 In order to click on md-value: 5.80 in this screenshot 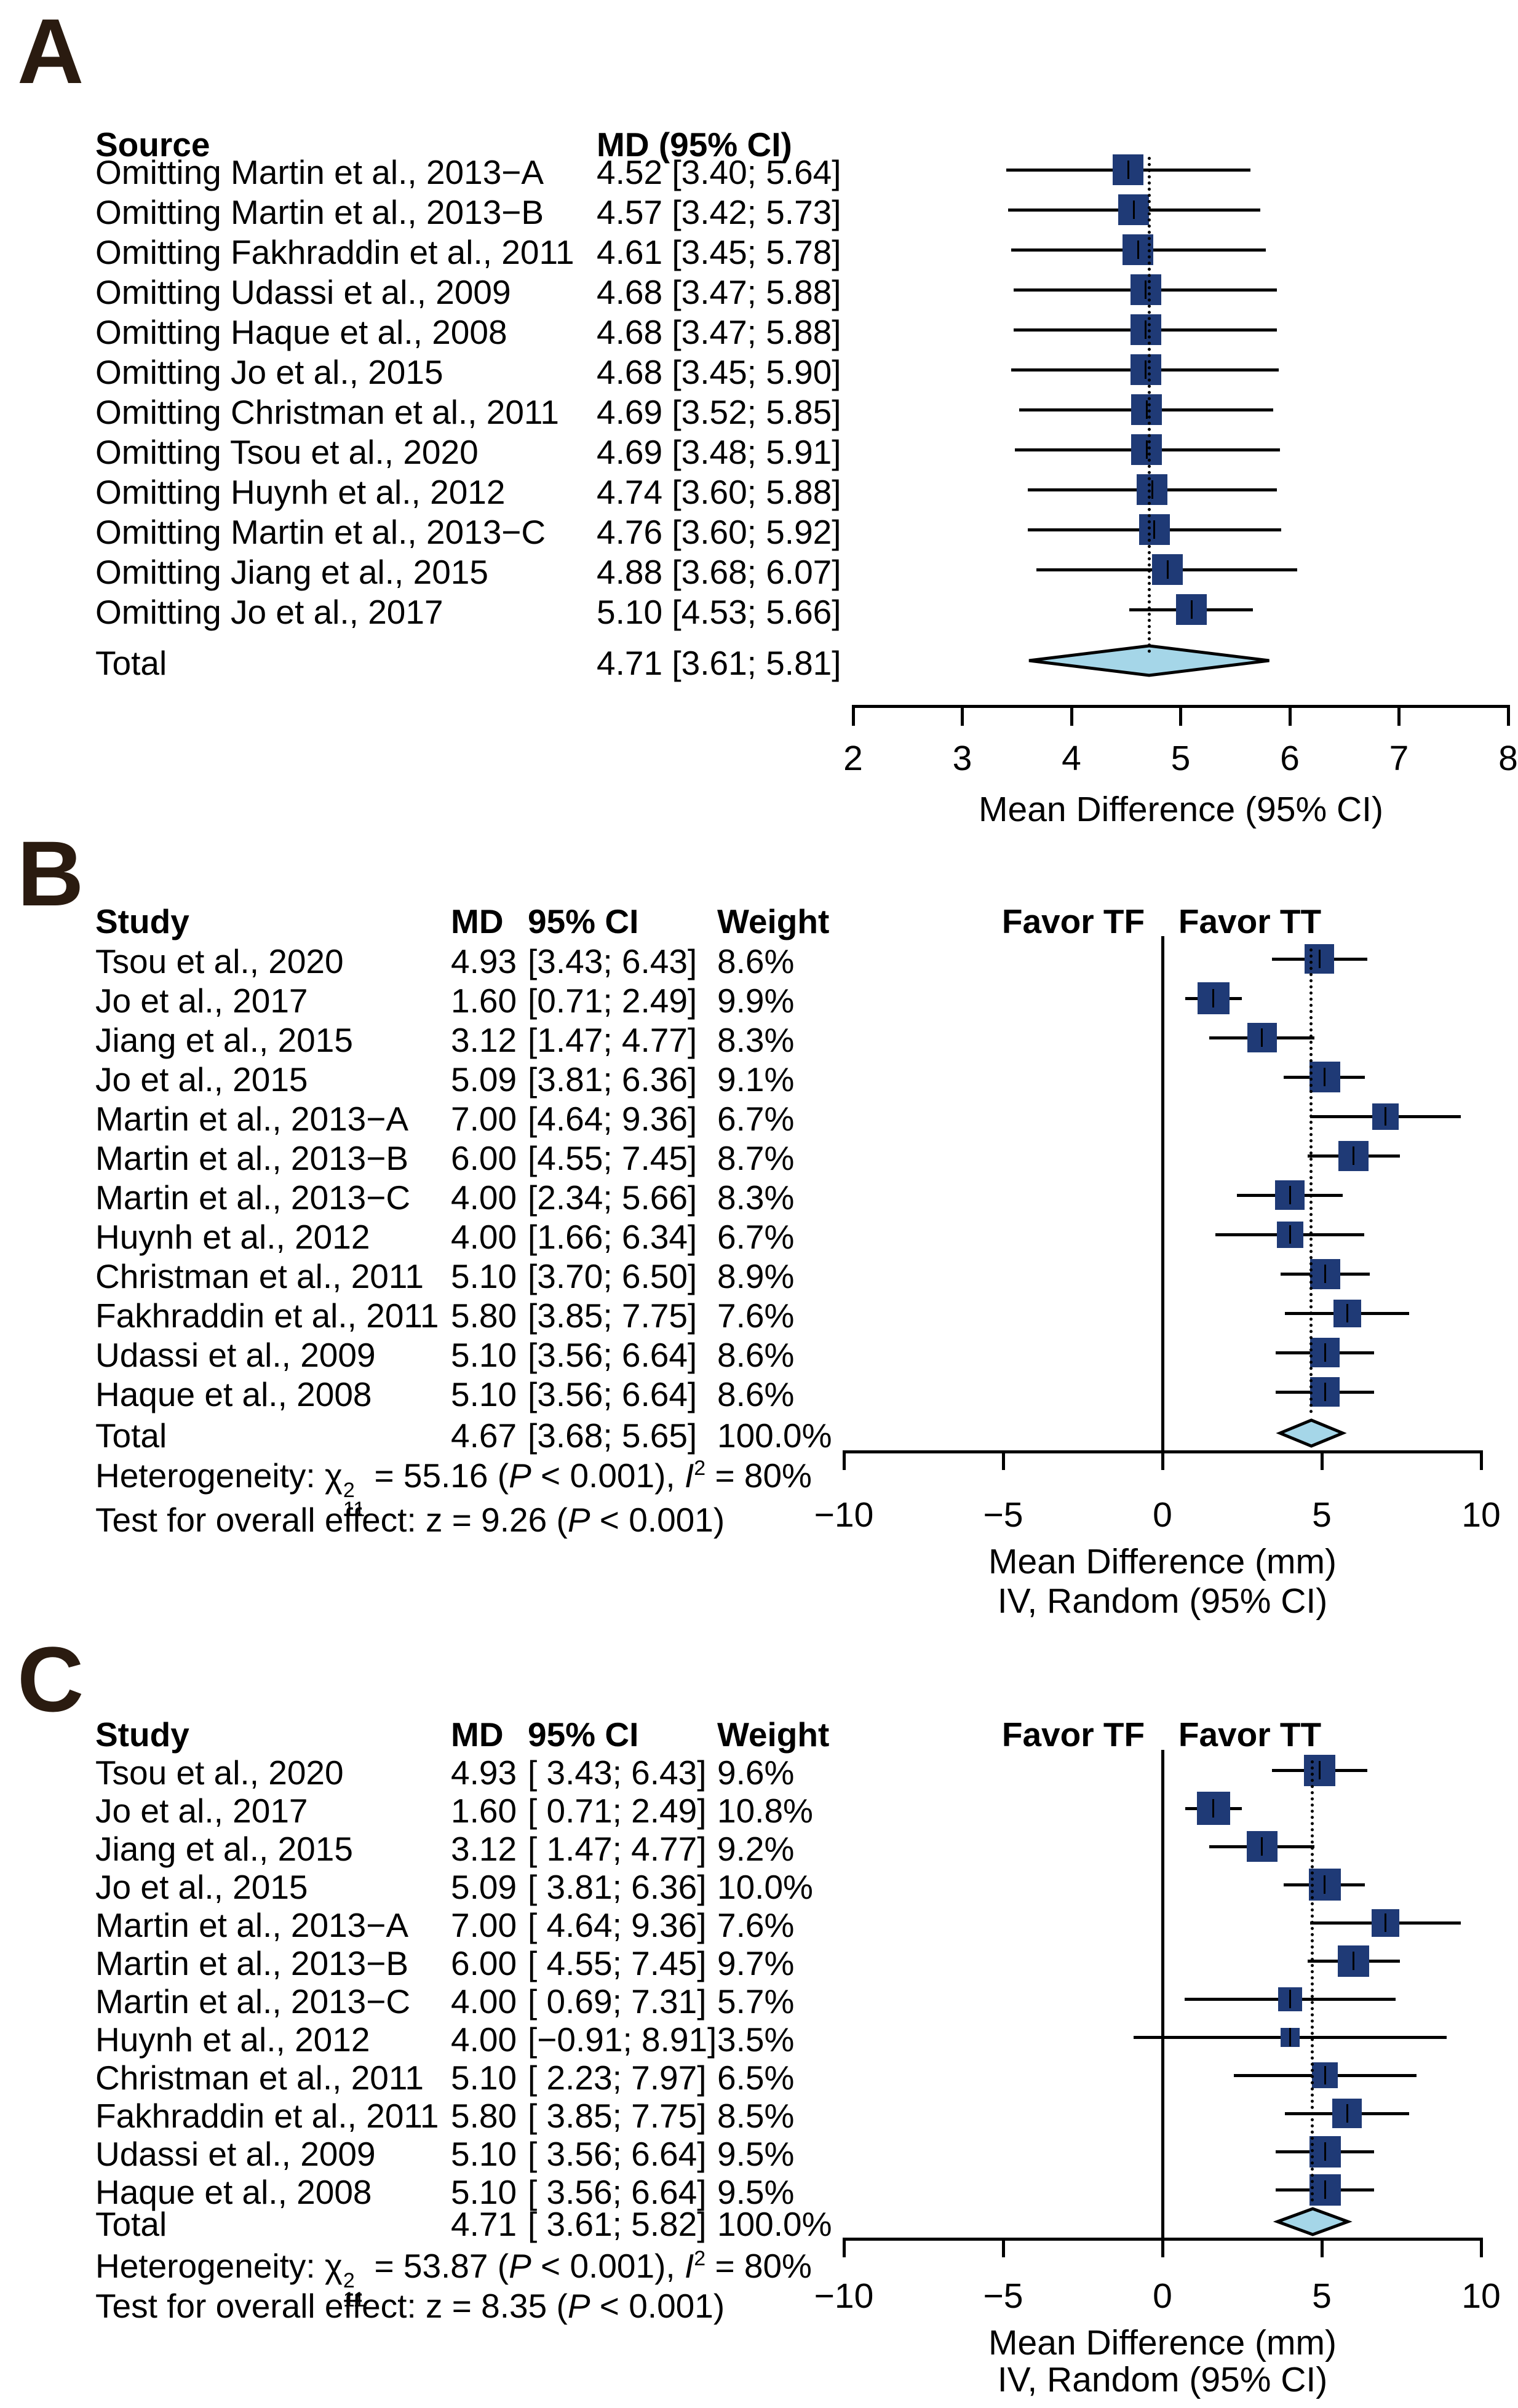, I will do `click(484, 2116)`.